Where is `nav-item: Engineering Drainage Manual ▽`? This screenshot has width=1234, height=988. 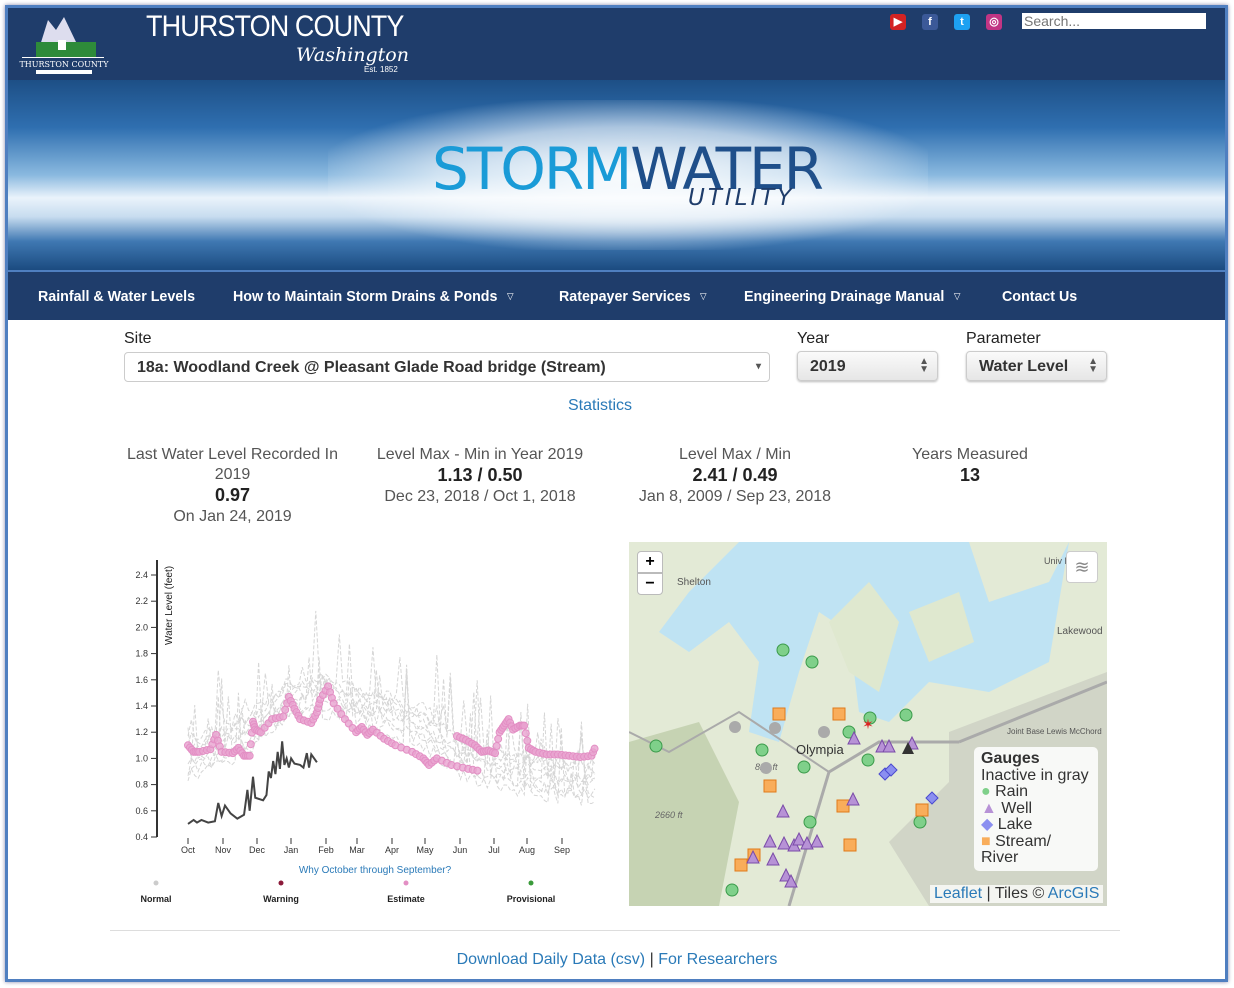
nav-item: Engineering Drainage Manual ▽ is located at coordinates (852, 296).